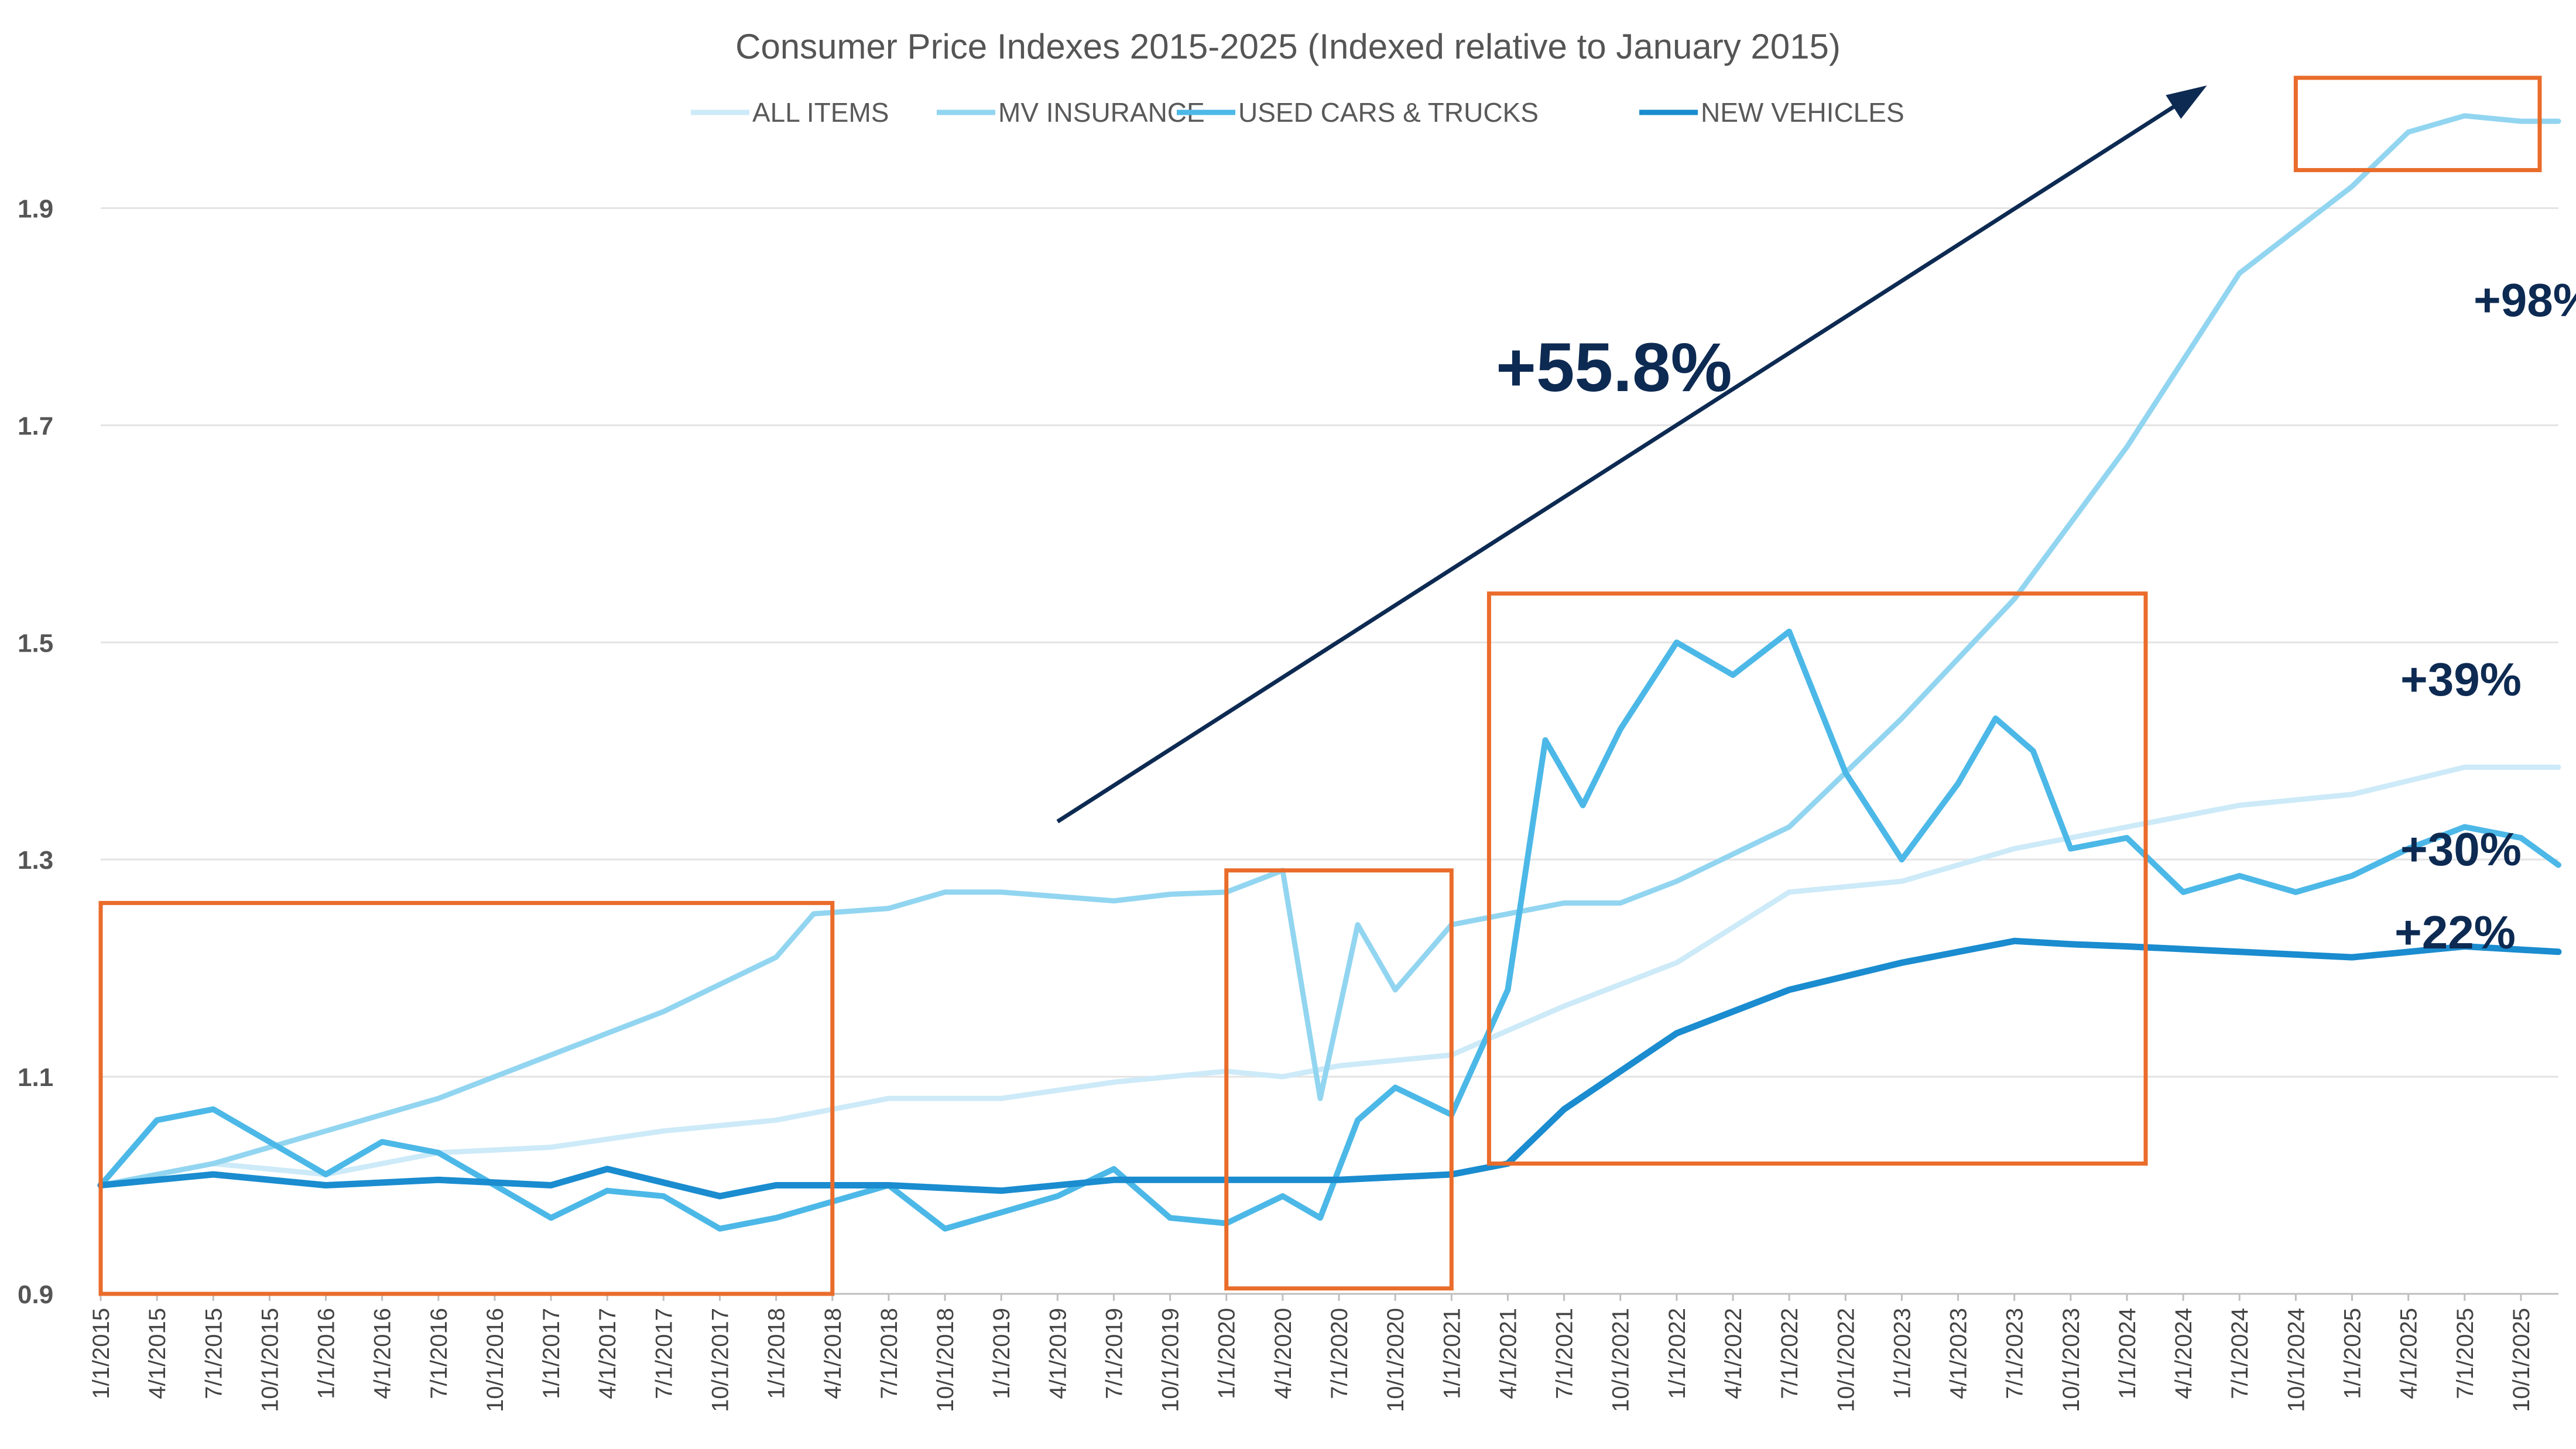  What do you see at coordinates (551, 1353) in the screenshot?
I see `x-tick-label: 1/1/2017` at bounding box center [551, 1353].